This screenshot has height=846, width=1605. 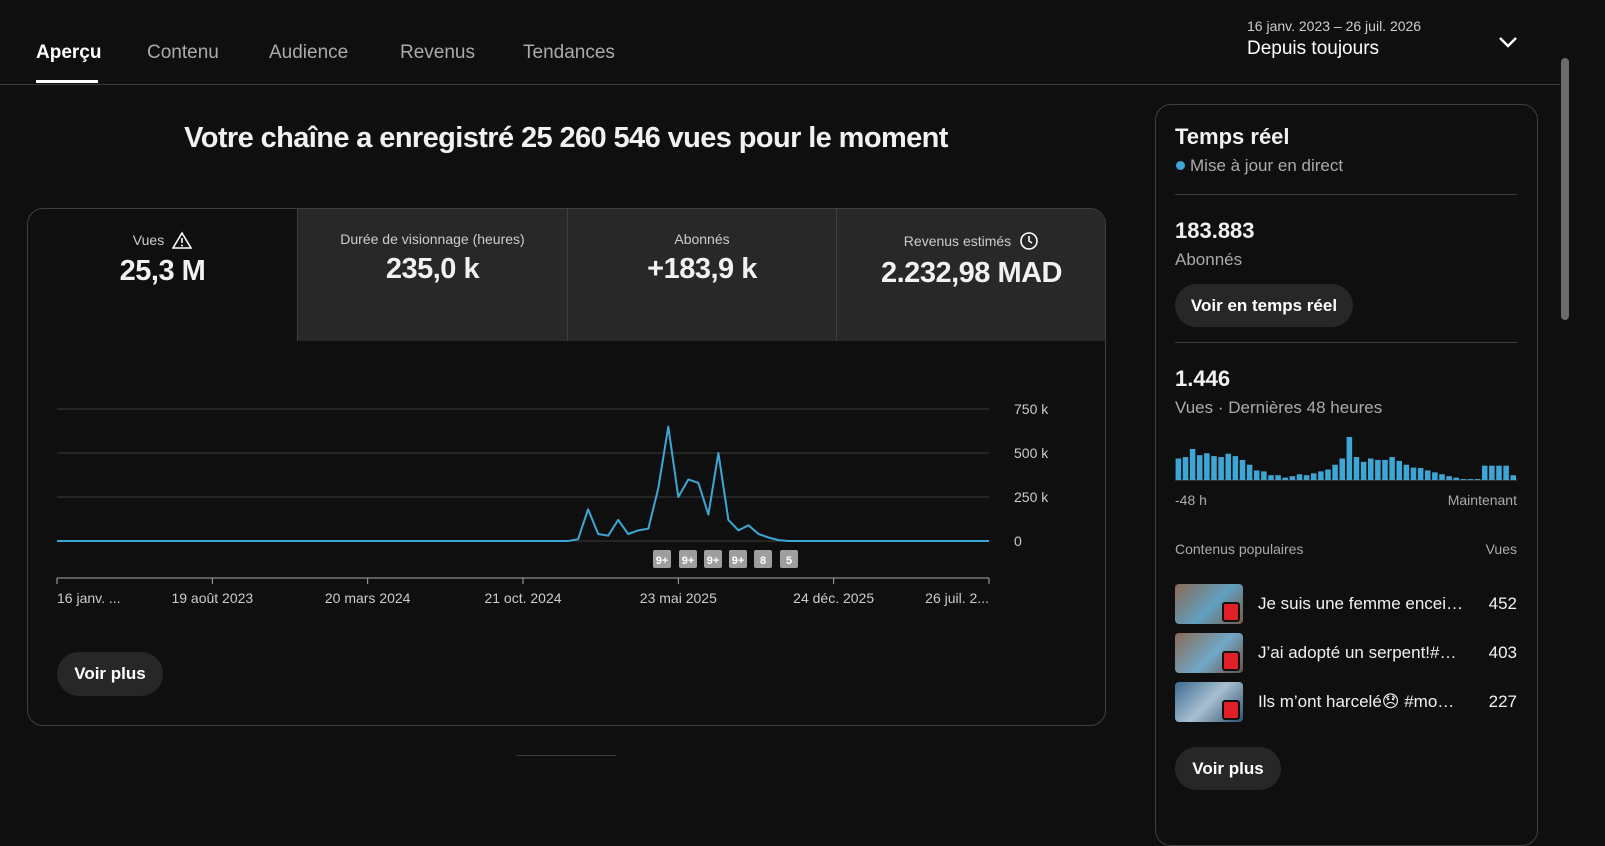 What do you see at coordinates (1334, 26) in the screenshot?
I see `date-range: 16 janv. 2023 – 26 juil. 2026` at bounding box center [1334, 26].